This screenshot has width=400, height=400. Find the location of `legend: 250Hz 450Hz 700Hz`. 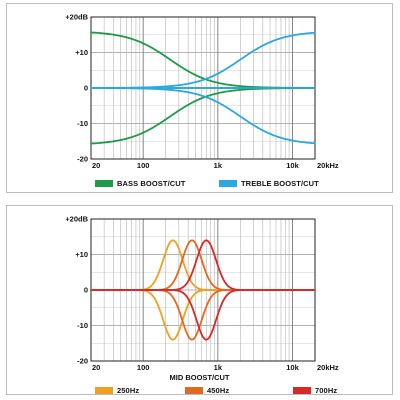

legend: 250Hz 450Hz 700Hz is located at coordinates (199, 390).